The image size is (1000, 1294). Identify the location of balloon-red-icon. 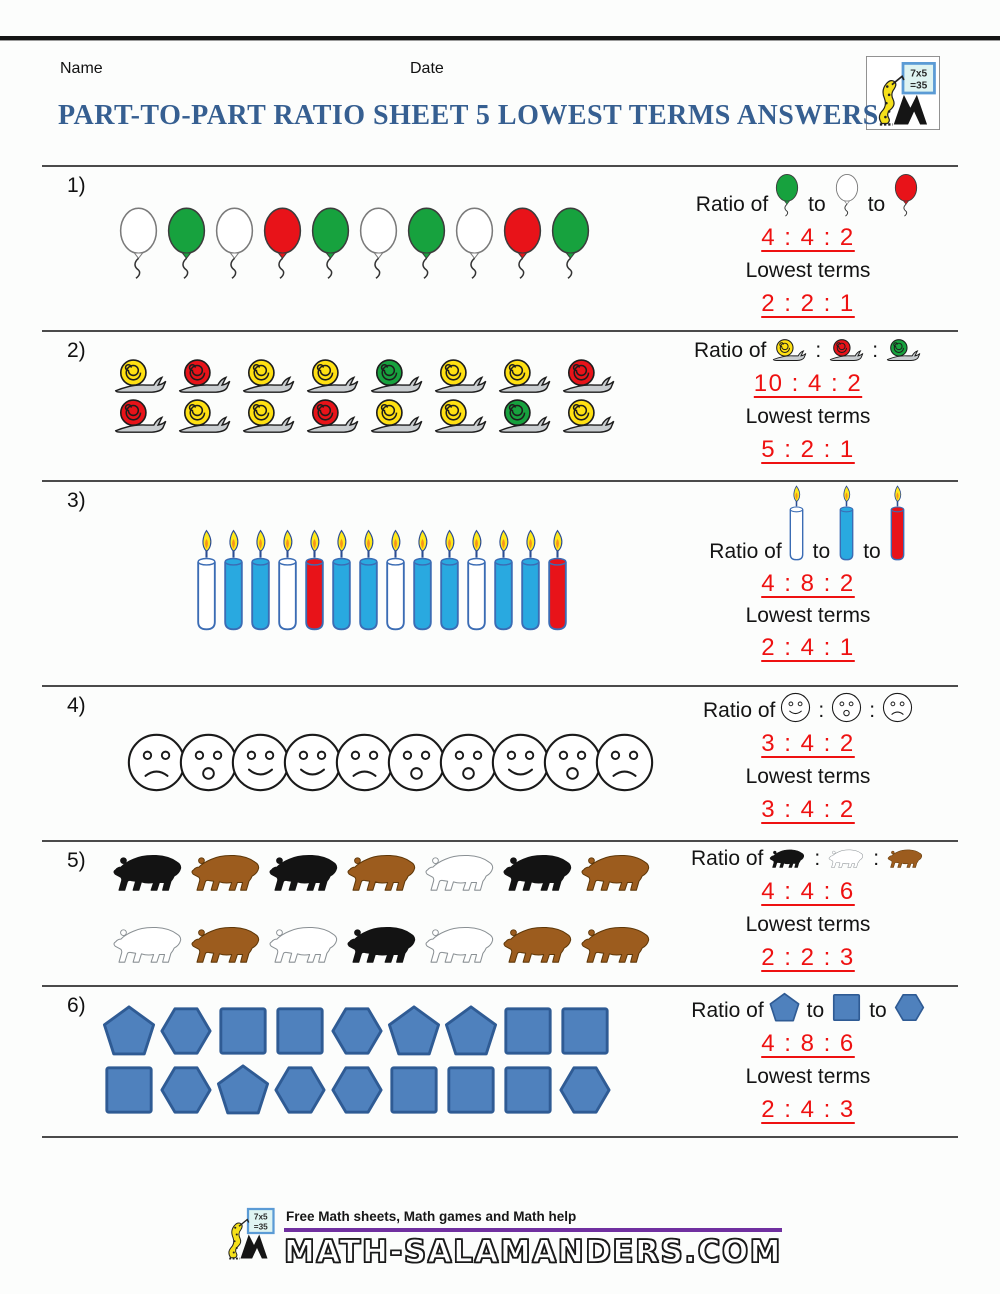
(906, 195).